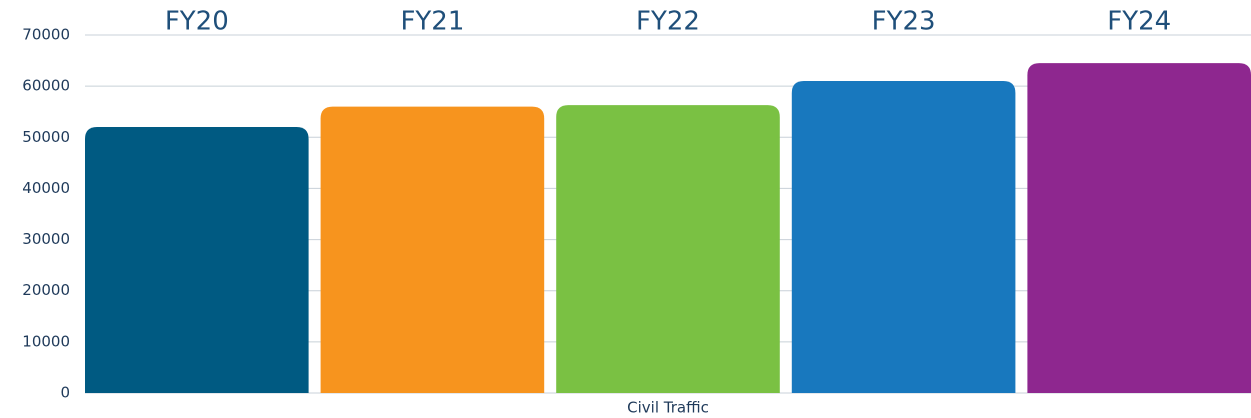  Describe the element at coordinates (432, 22) in the screenshot. I see `legend-label: FY21` at that location.